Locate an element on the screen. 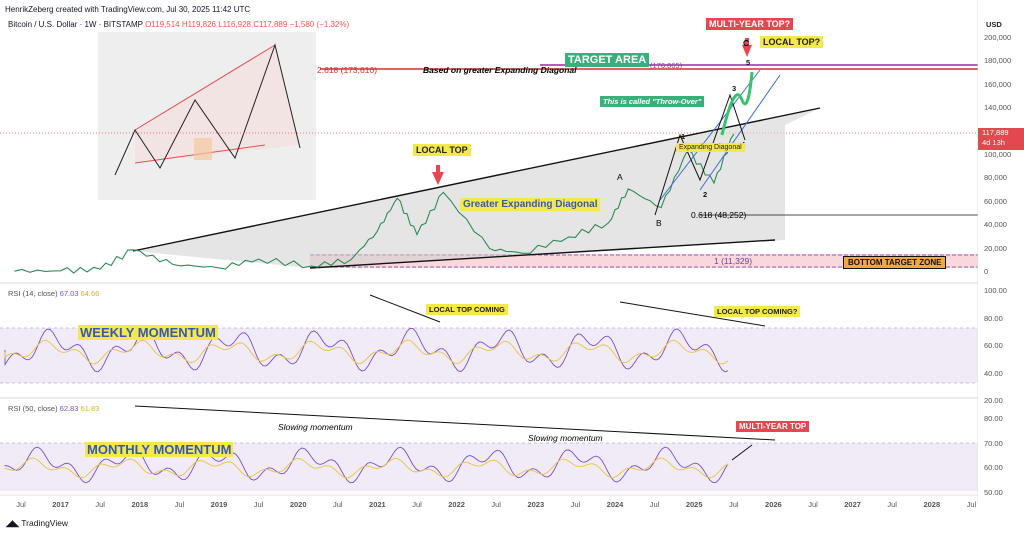  wave-count-path is located at coordinates (700, 154).